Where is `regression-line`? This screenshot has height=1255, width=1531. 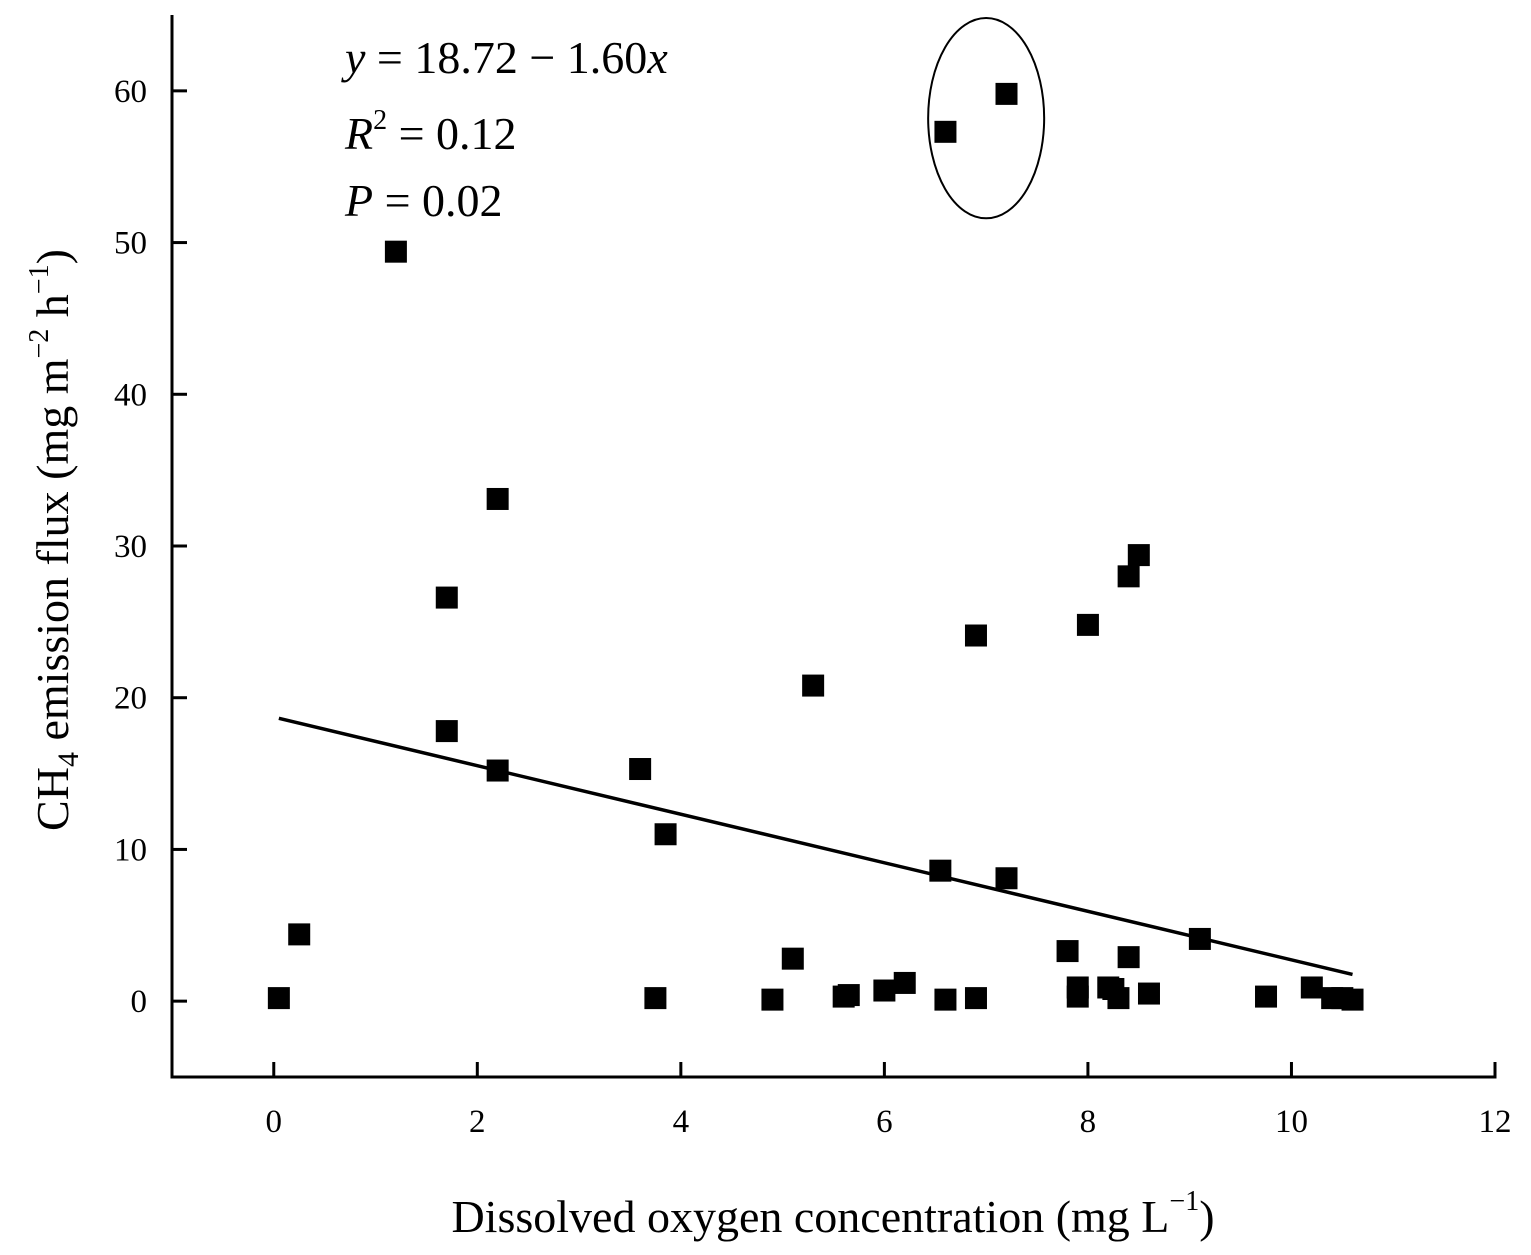
regression-line is located at coordinates (815, 846).